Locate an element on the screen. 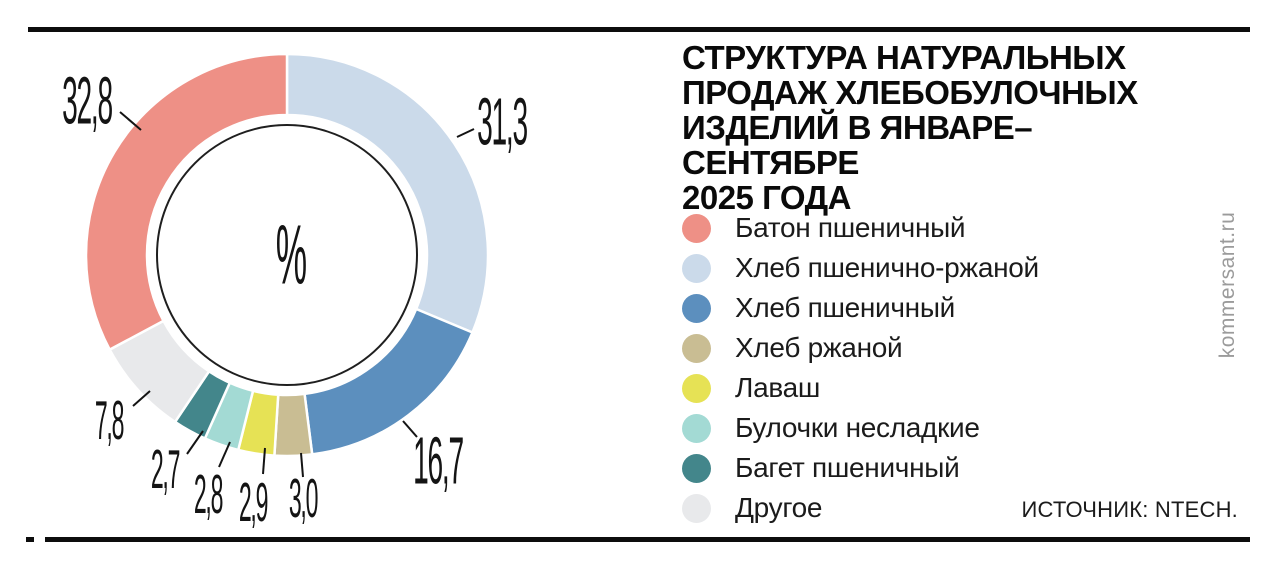 This screenshot has height=571, width=1280. watermark-kommersant: kommersant.ru is located at coordinates (1227, 285).